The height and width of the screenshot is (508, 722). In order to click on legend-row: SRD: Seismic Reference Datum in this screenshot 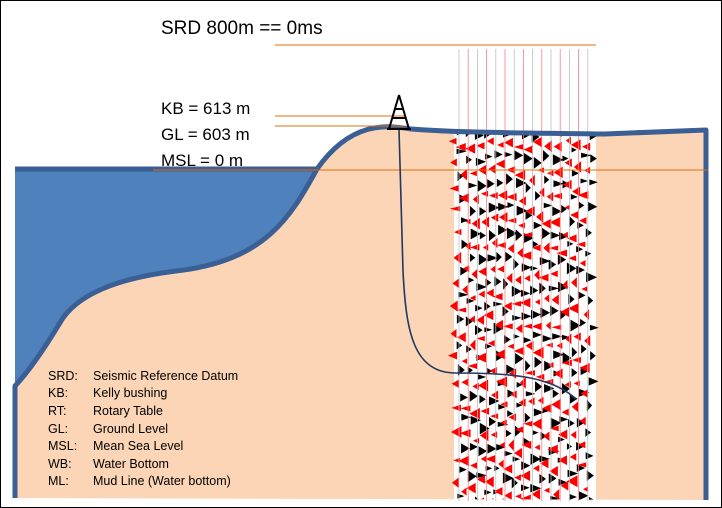, I will do `click(143, 376)`.